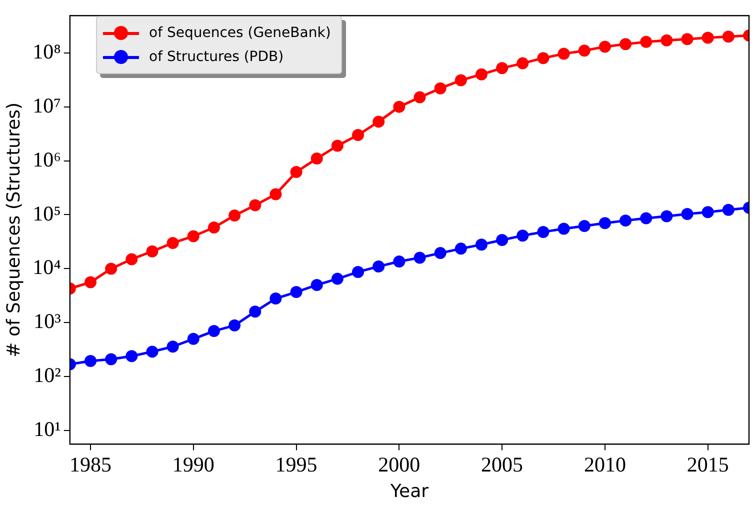 Image resolution: width=755 pixels, height=507 pixels. What do you see at coordinates (605, 464) in the screenshot?
I see `x-tick-label: 2010` at bounding box center [605, 464].